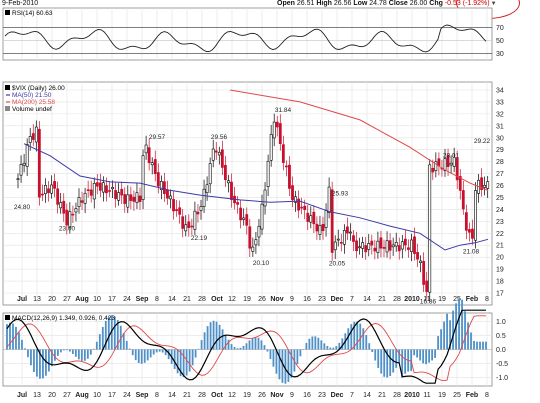 Image resolution: width=540 pixels, height=403 pixels. What do you see at coordinates (127, 395) in the screenshot?
I see `macd-x-tick-label: 24` at bounding box center [127, 395].